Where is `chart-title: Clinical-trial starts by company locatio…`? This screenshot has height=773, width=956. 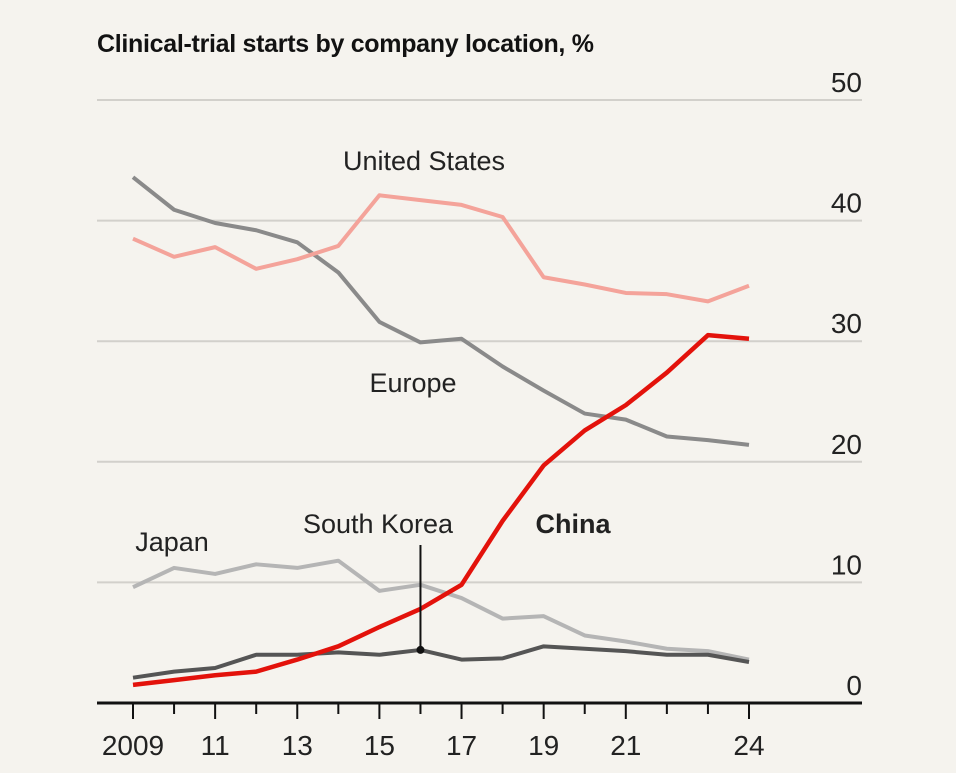
chart-title: Clinical-trial starts by company locatio… is located at coordinates (345, 44).